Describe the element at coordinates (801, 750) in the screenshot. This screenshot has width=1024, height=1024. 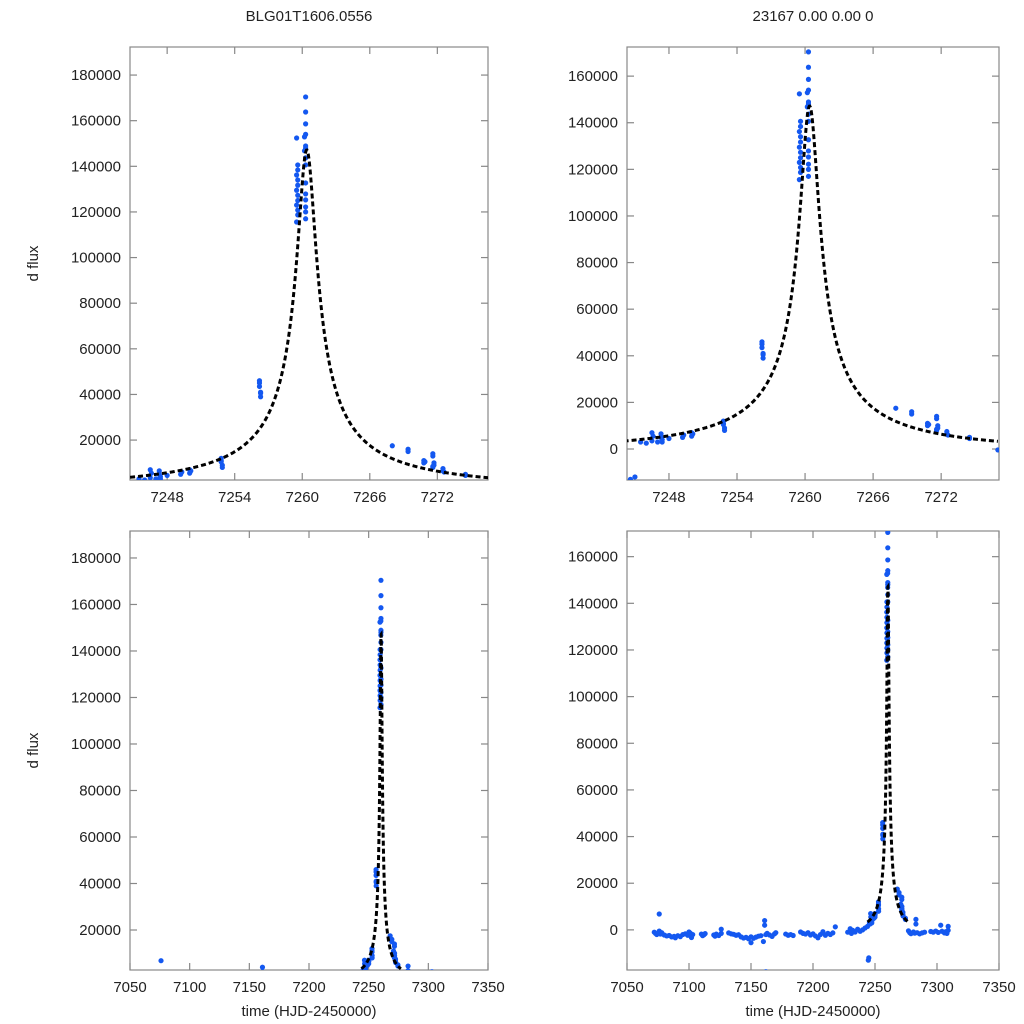
I see `plot-area` at that location.